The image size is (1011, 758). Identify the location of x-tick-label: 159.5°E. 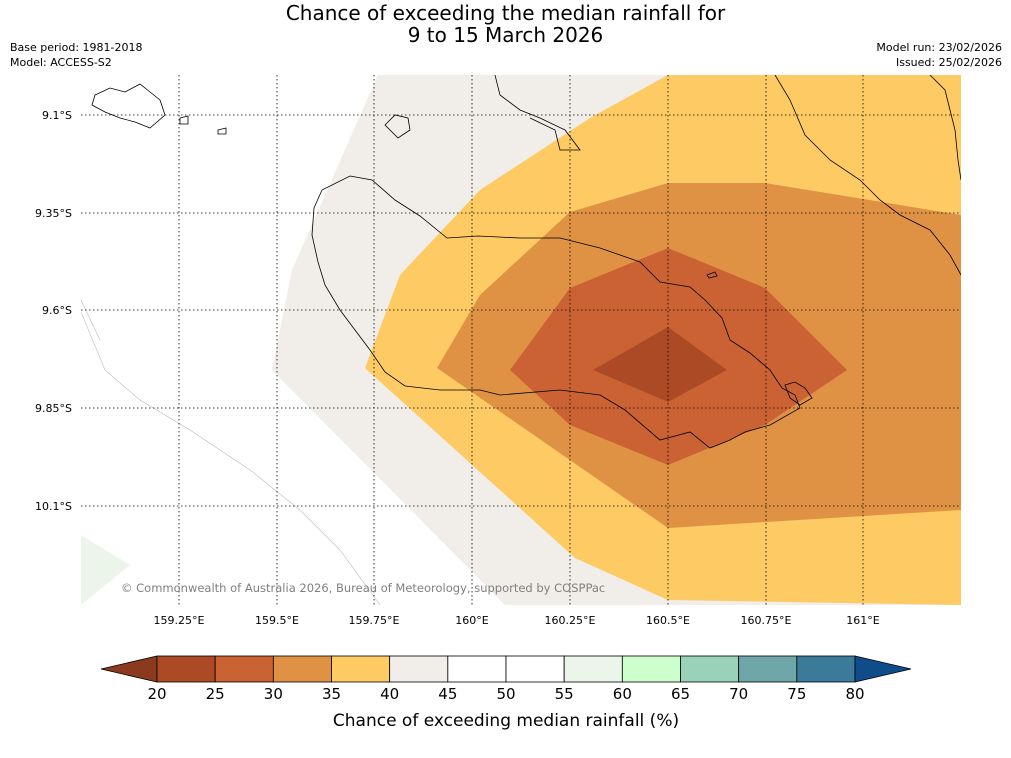
(277, 620).